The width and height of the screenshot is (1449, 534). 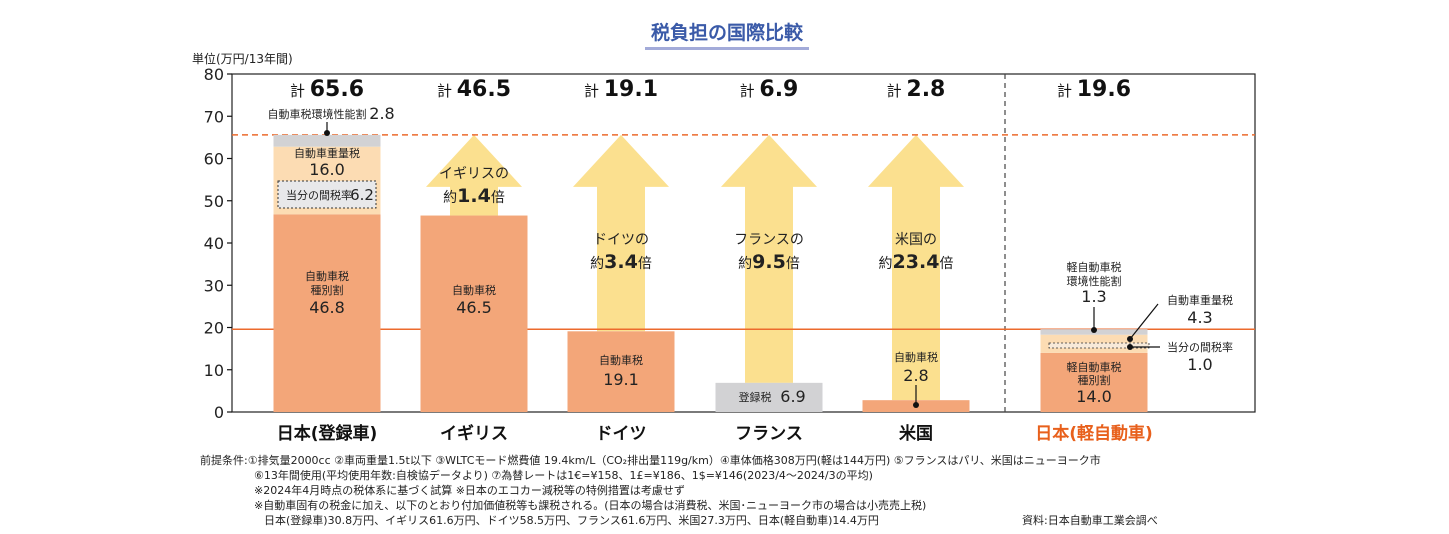 What do you see at coordinates (214, 74) in the screenshot?
I see `y-tick-label: 80` at bounding box center [214, 74].